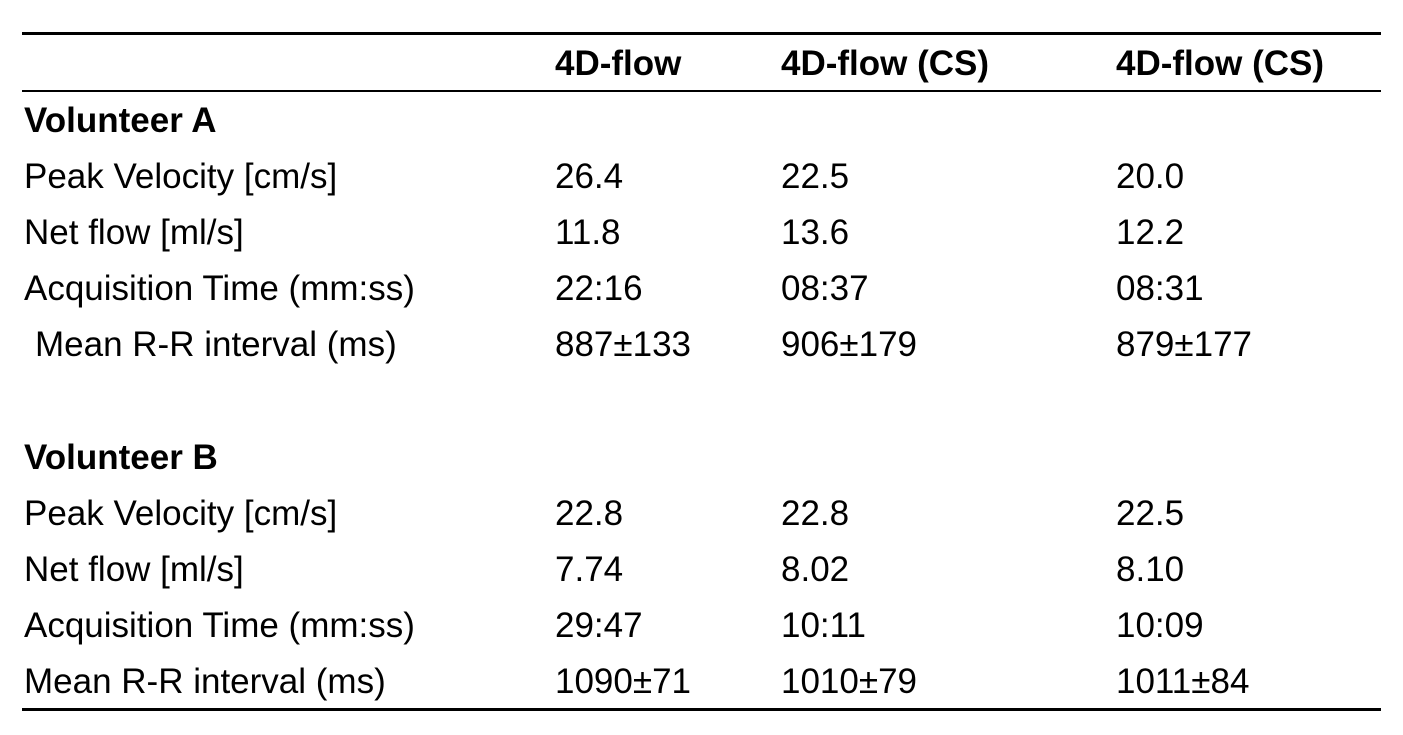  I want to click on group-title: Volunteer B, so click(121, 457).